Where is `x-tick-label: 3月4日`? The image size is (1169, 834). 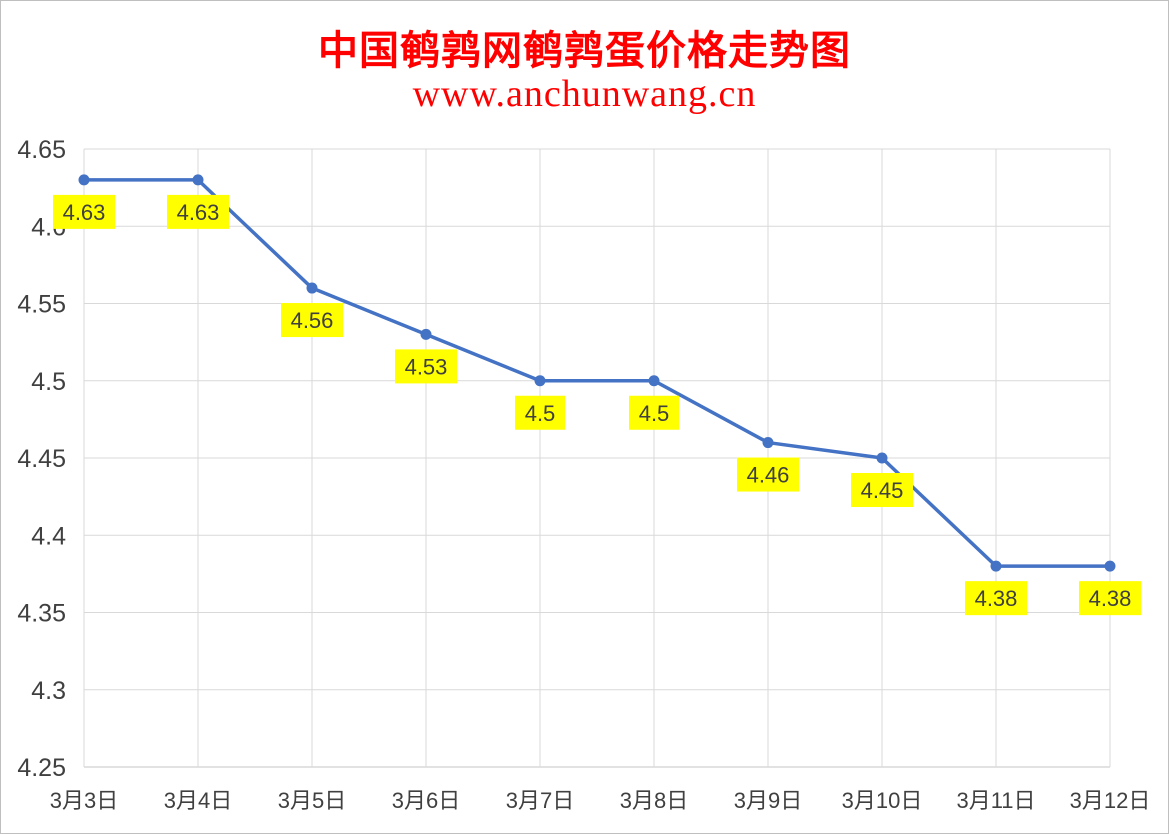
x-tick-label: 3月4日 is located at coordinates (198, 800).